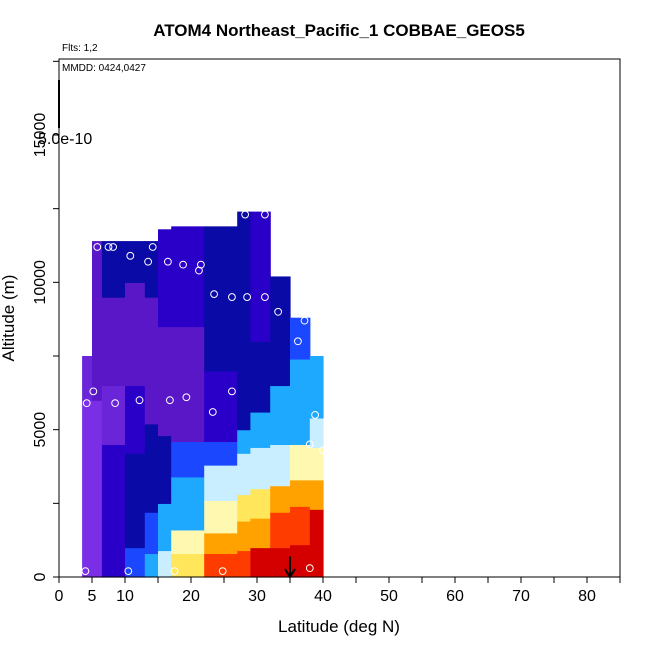 The height and width of the screenshot is (650, 650). What do you see at coordinates (80, 48) in the screenshot?
I see `flights-annotation: Flts: 1,2` at bounding box center [80, 48].